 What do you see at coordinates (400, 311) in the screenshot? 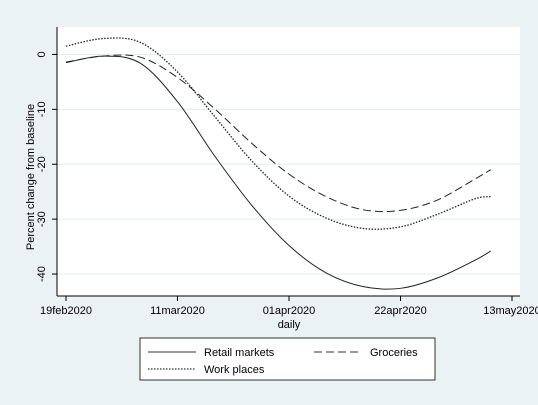
I see `x-tick-label: 22apr2020` at bounding box center [400, 311].